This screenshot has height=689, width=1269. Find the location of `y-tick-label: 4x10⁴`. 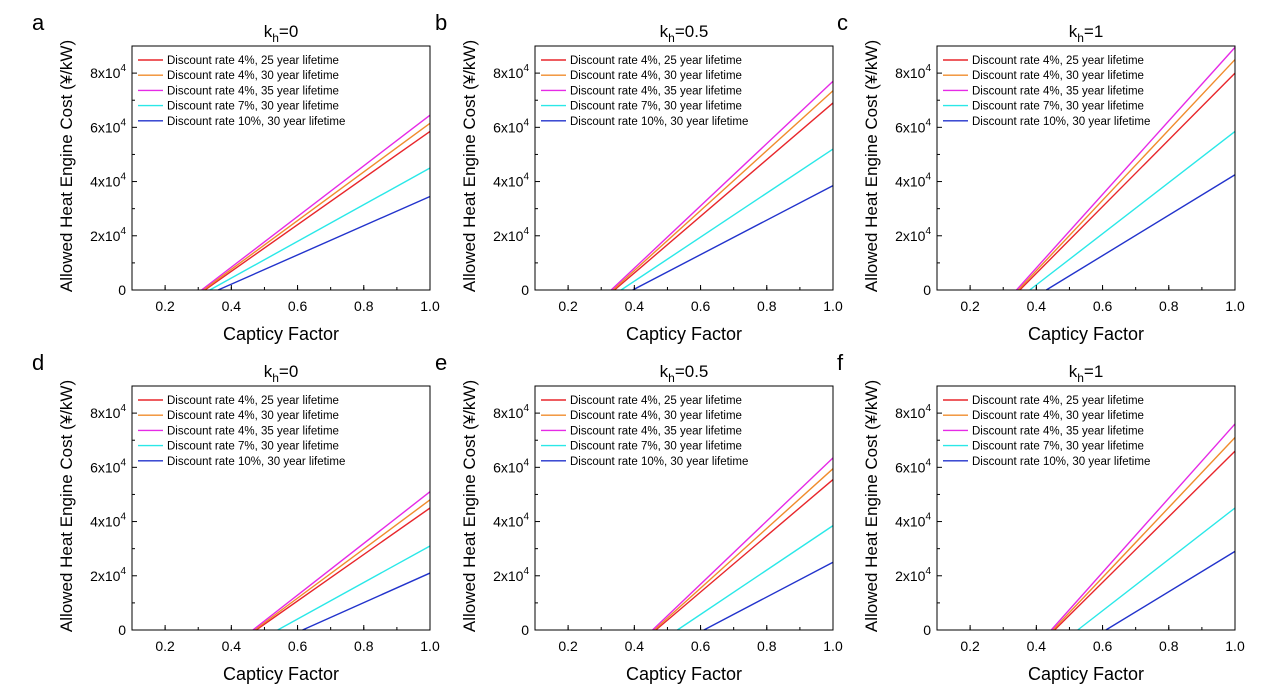

y-tick-label: 4x10⁴ is located at coordinates (913, 181).